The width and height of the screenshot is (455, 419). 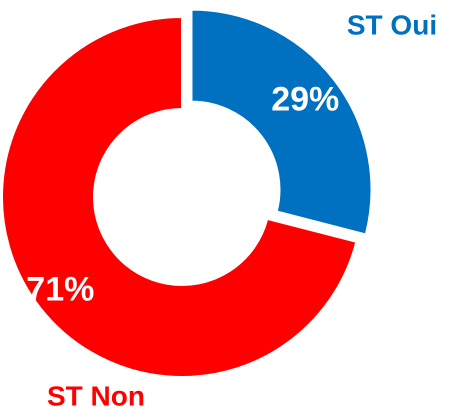 I want to click on category-label: ST Oui, so click(x=392, y=24).